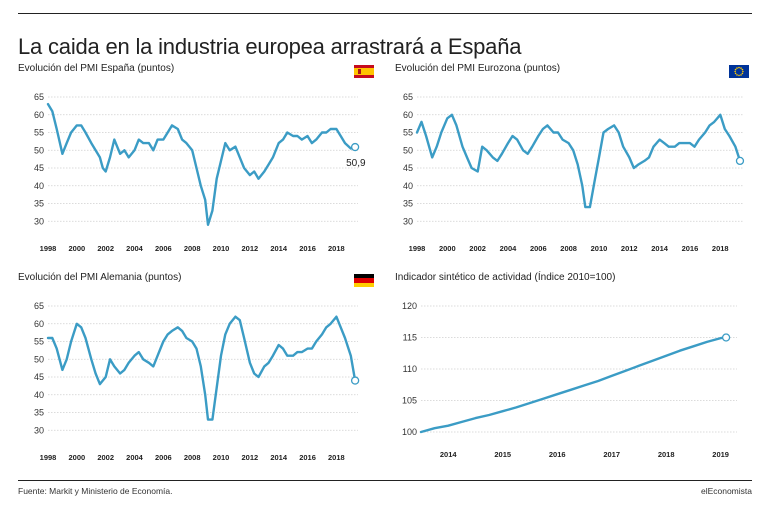 This screenshot has height=507, width=770. I want to click on x-tick-label: 2019, so click(720, 454).